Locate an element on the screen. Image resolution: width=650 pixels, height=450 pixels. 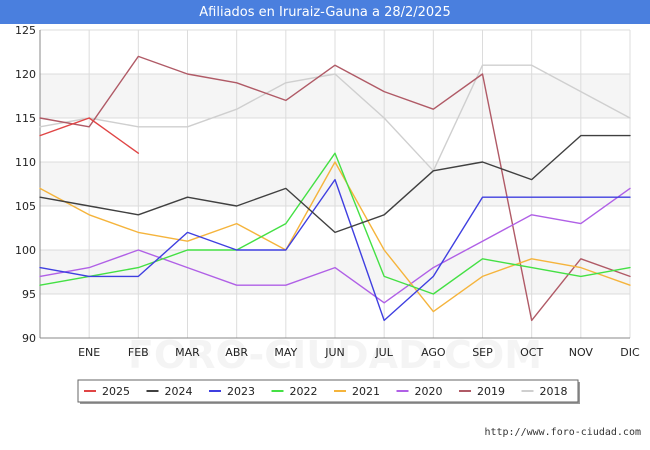
legend-box is located at coordinates (328, 391).